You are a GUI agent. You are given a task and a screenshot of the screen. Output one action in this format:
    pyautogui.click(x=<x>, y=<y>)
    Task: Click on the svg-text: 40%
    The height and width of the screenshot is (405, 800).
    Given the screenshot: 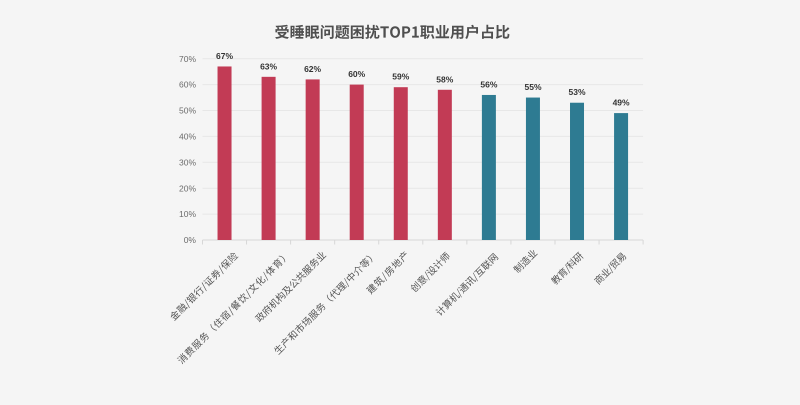 What is the action you would take?
    pyautogui.click(x=187, y=137)
    